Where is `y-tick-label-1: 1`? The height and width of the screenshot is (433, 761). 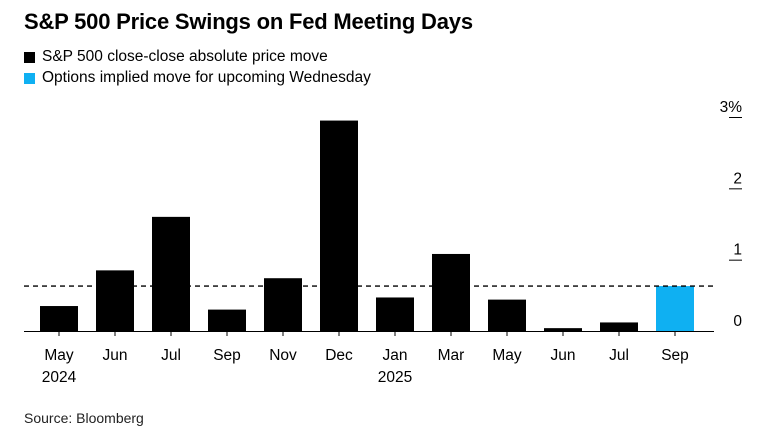
y-tick-label-1: 1 is located at coordinates (737, 250).